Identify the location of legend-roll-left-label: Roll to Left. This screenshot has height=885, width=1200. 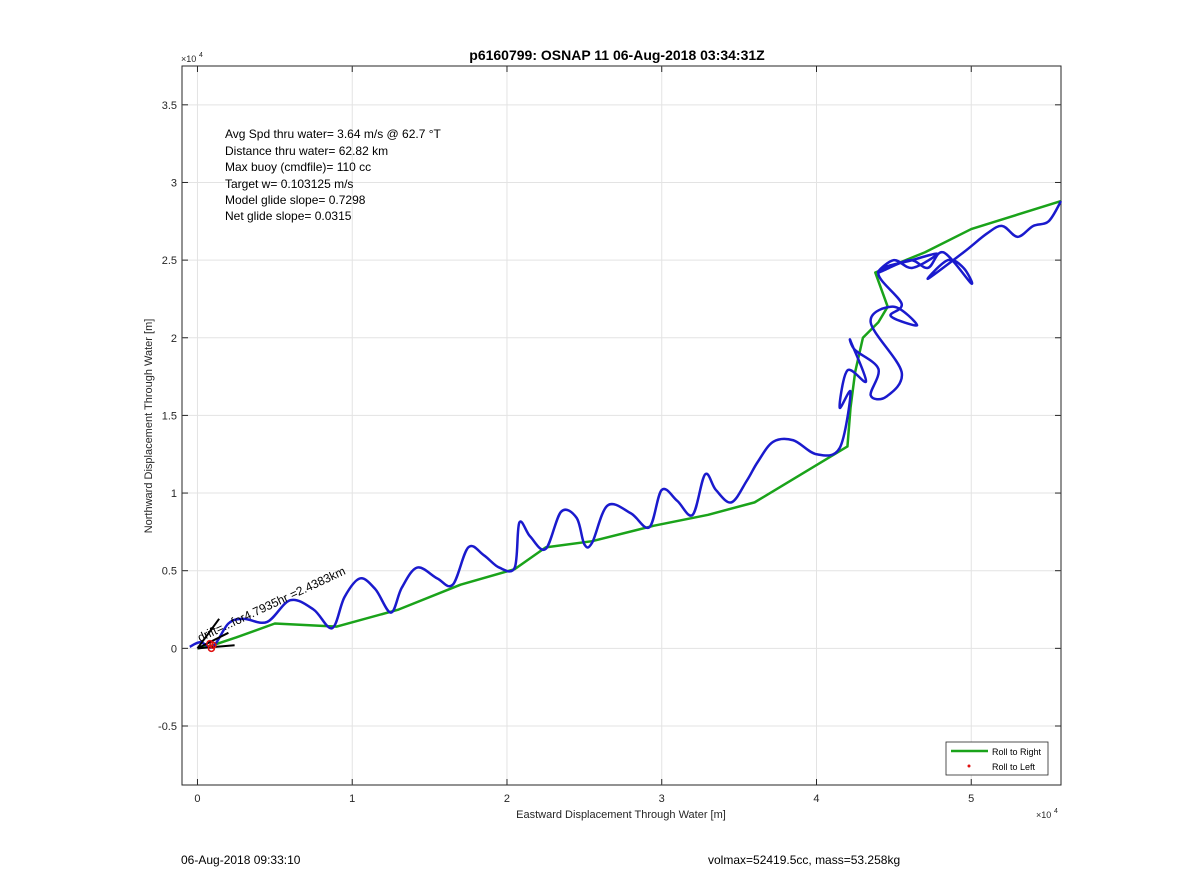
(1014, 767).